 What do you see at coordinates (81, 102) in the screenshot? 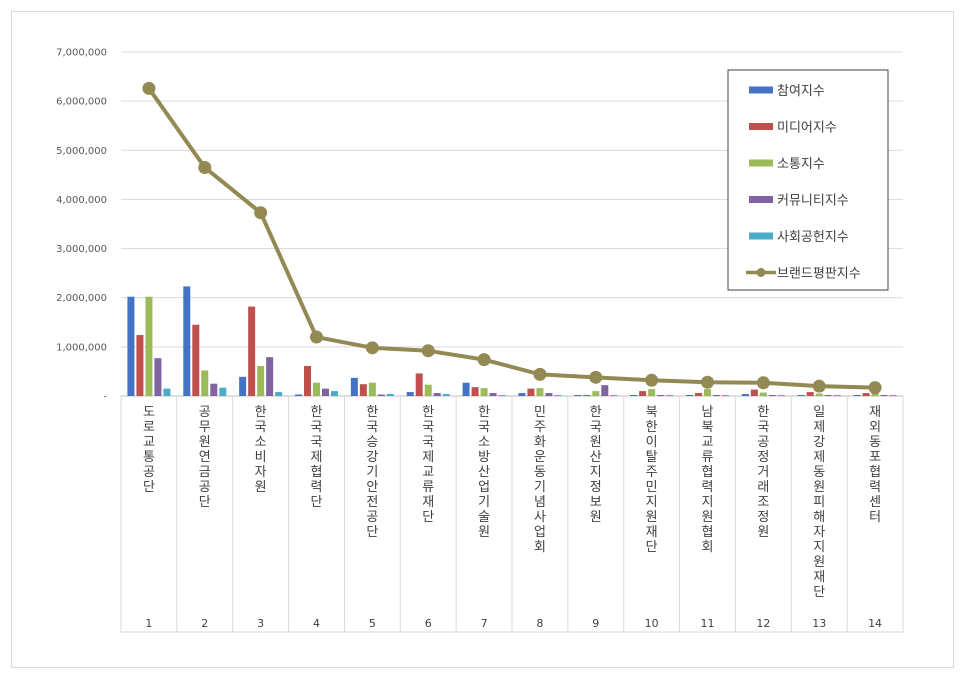
I see `y-tick-label: 6,000,000` at bounding box center [81, 102].